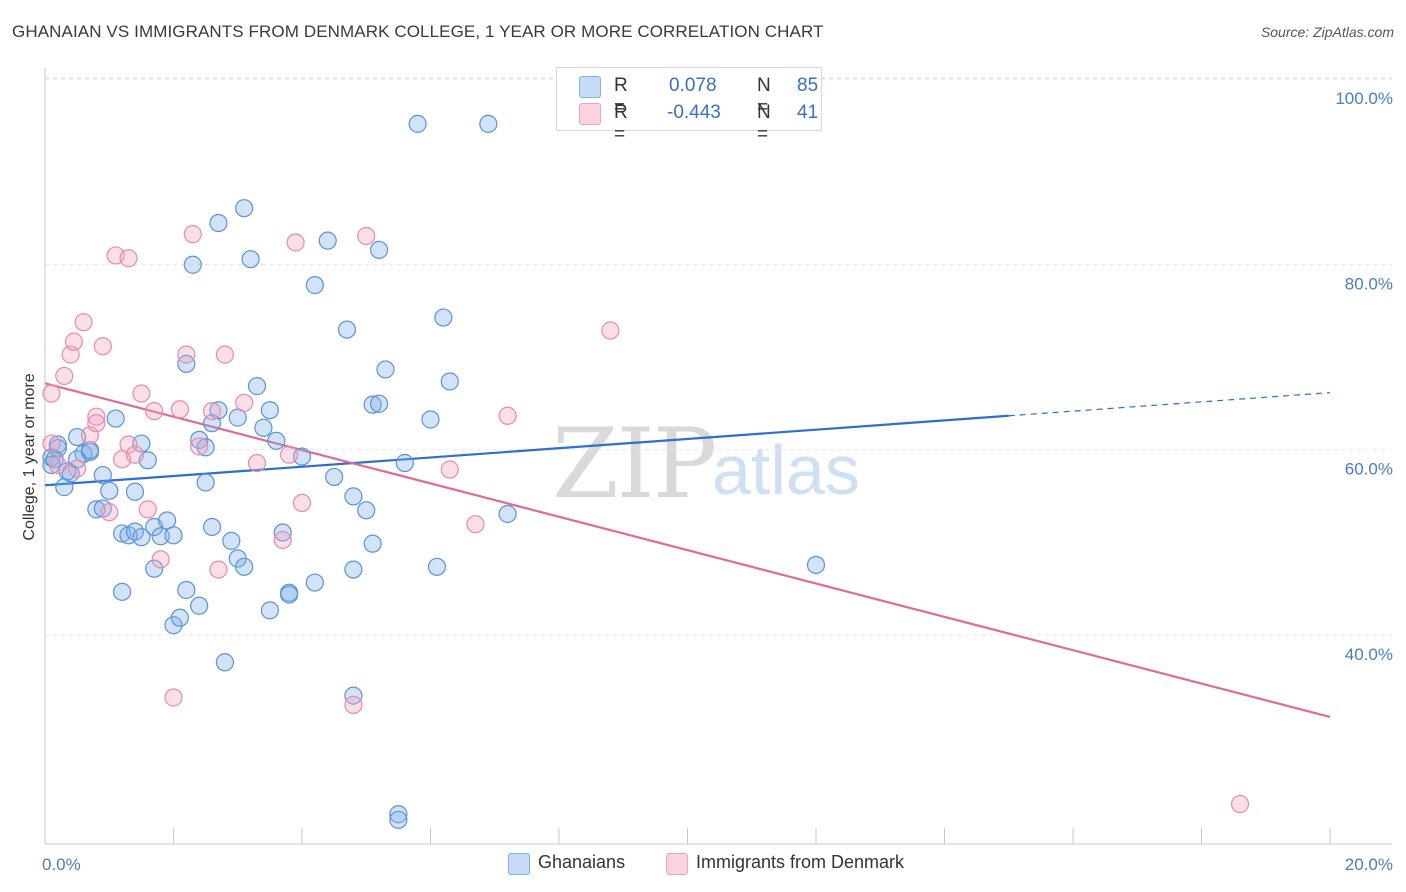 This screenshot has width=1406, height=892. I want to click on watermark-atlas: atlas, so click(786, 470).